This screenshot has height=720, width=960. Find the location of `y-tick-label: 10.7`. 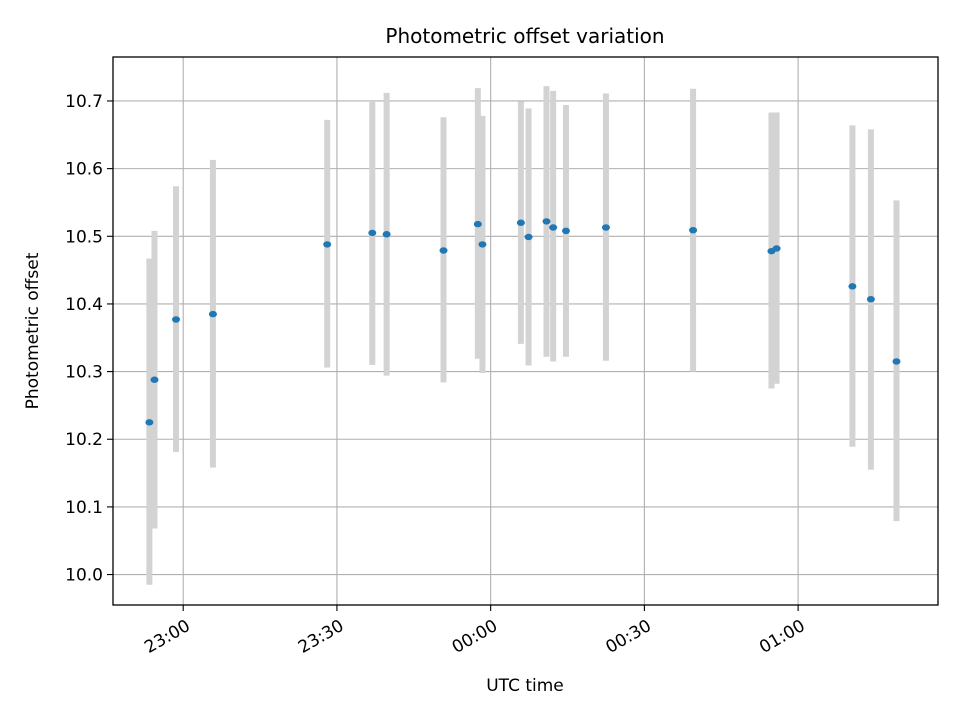

y-tick-label: 10.7 is located at coordinates (84, 102).